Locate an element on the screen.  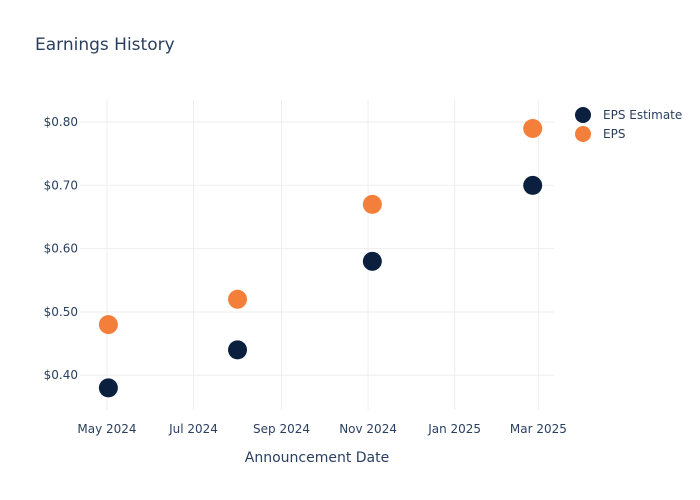
y-tick-label: $0.60 is located at coordinates (61, 249).